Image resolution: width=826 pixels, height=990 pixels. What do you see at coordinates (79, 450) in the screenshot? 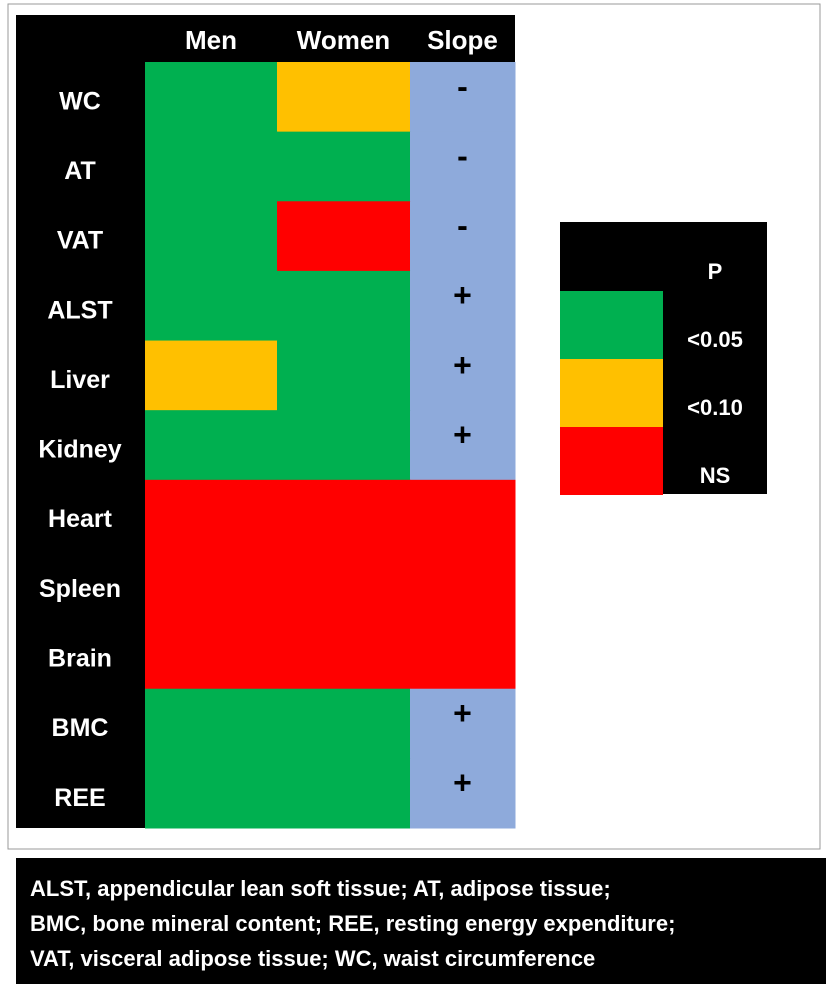
I see `row-label: Kidney` at bounding box center [79, 450].